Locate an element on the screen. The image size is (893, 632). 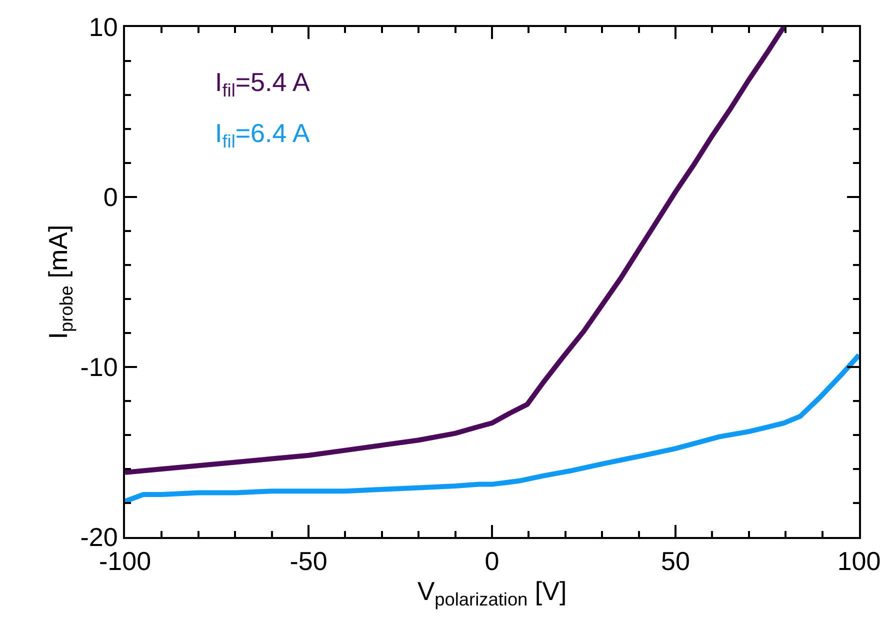
x-tick-label: -50 is located at coordinates (309, 561).